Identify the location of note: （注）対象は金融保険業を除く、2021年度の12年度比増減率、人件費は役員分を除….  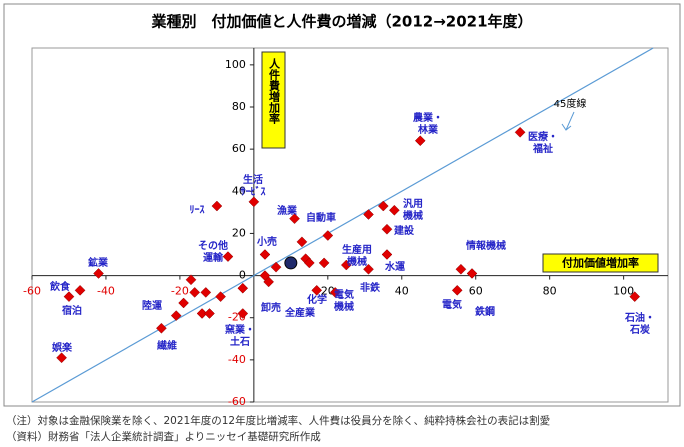
(278, 420).